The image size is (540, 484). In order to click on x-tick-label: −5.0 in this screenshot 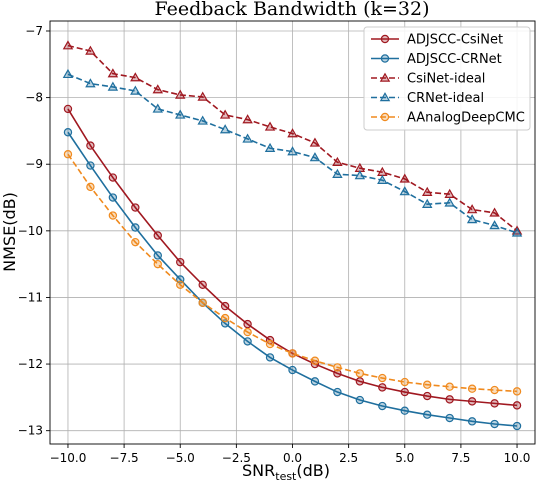, I will do `click(180, 458)`.